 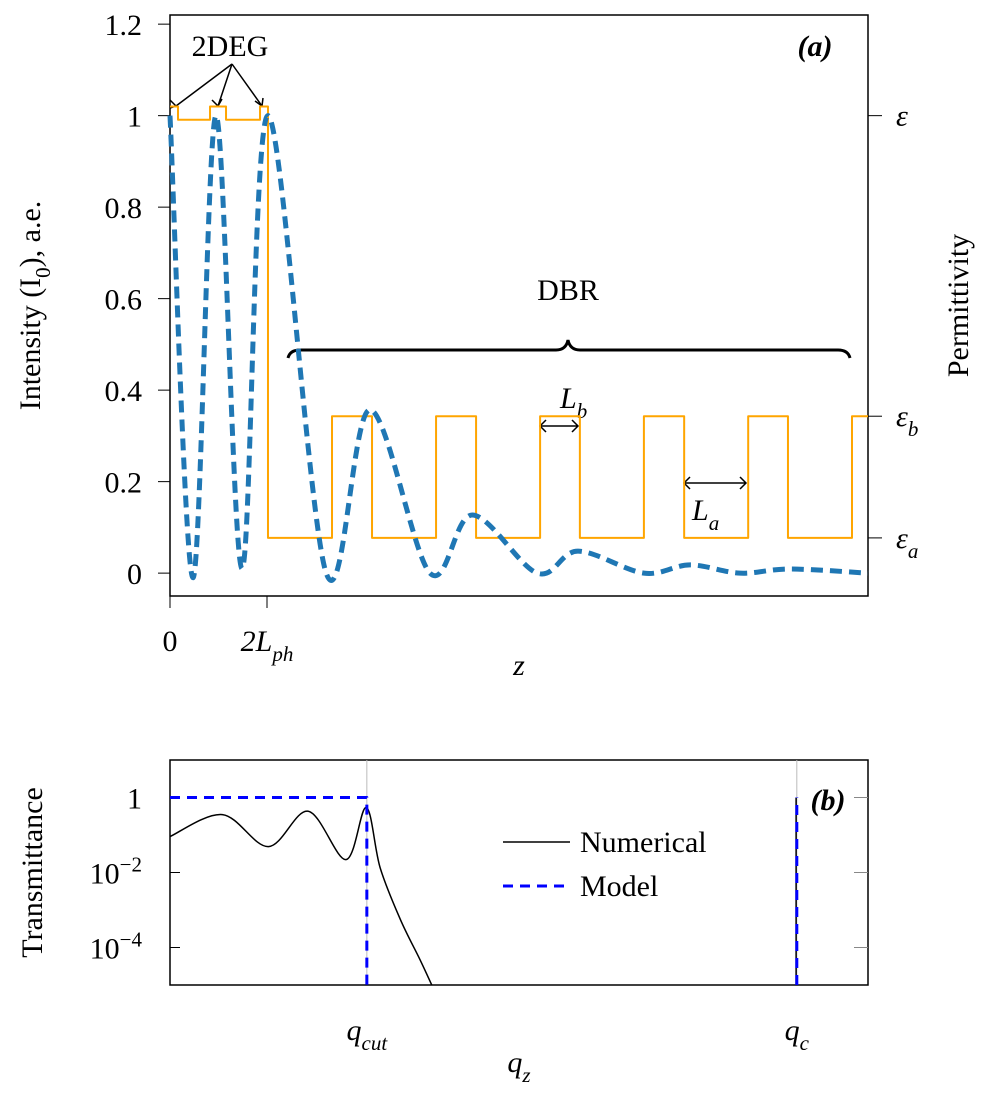 I want to click on x-tick-label: qc, so click(x=797, y=1034).